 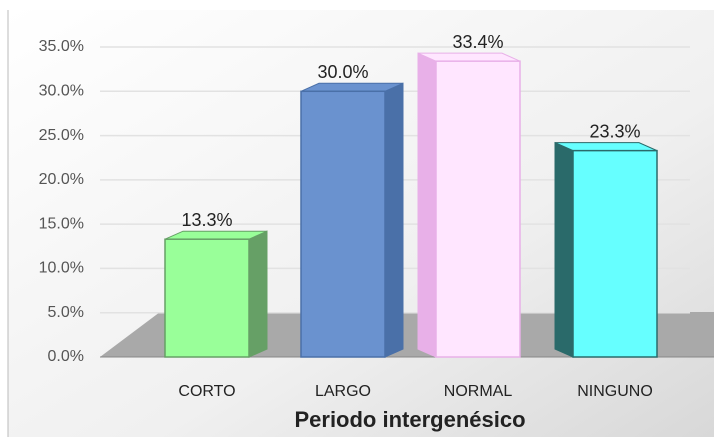 I want to click on value-label: 23.3%, so click(x=614, y=131).